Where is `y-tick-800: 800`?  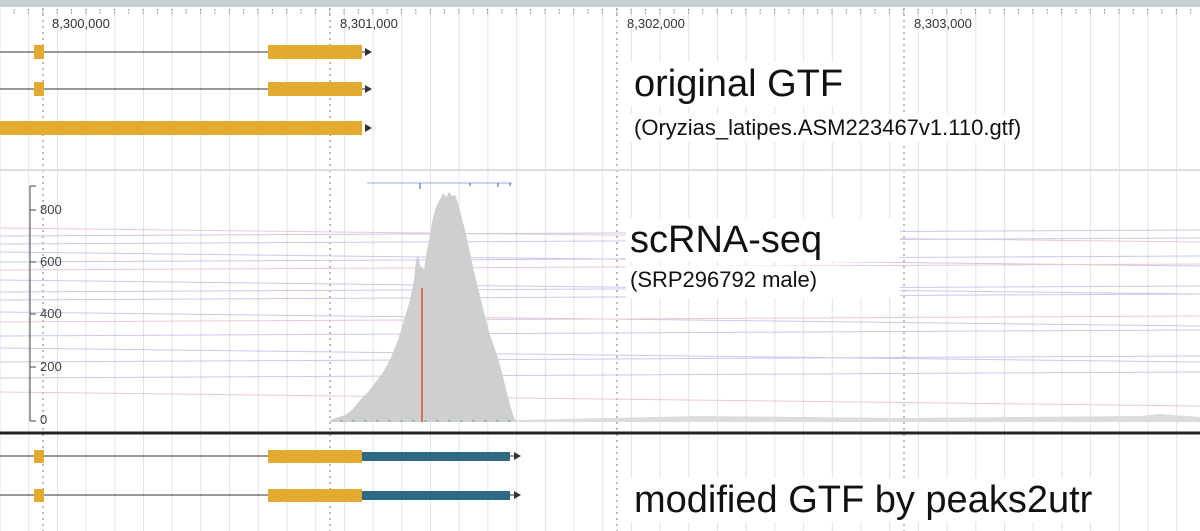
y-tick-800: 800 is located at coordinates (51, 209).